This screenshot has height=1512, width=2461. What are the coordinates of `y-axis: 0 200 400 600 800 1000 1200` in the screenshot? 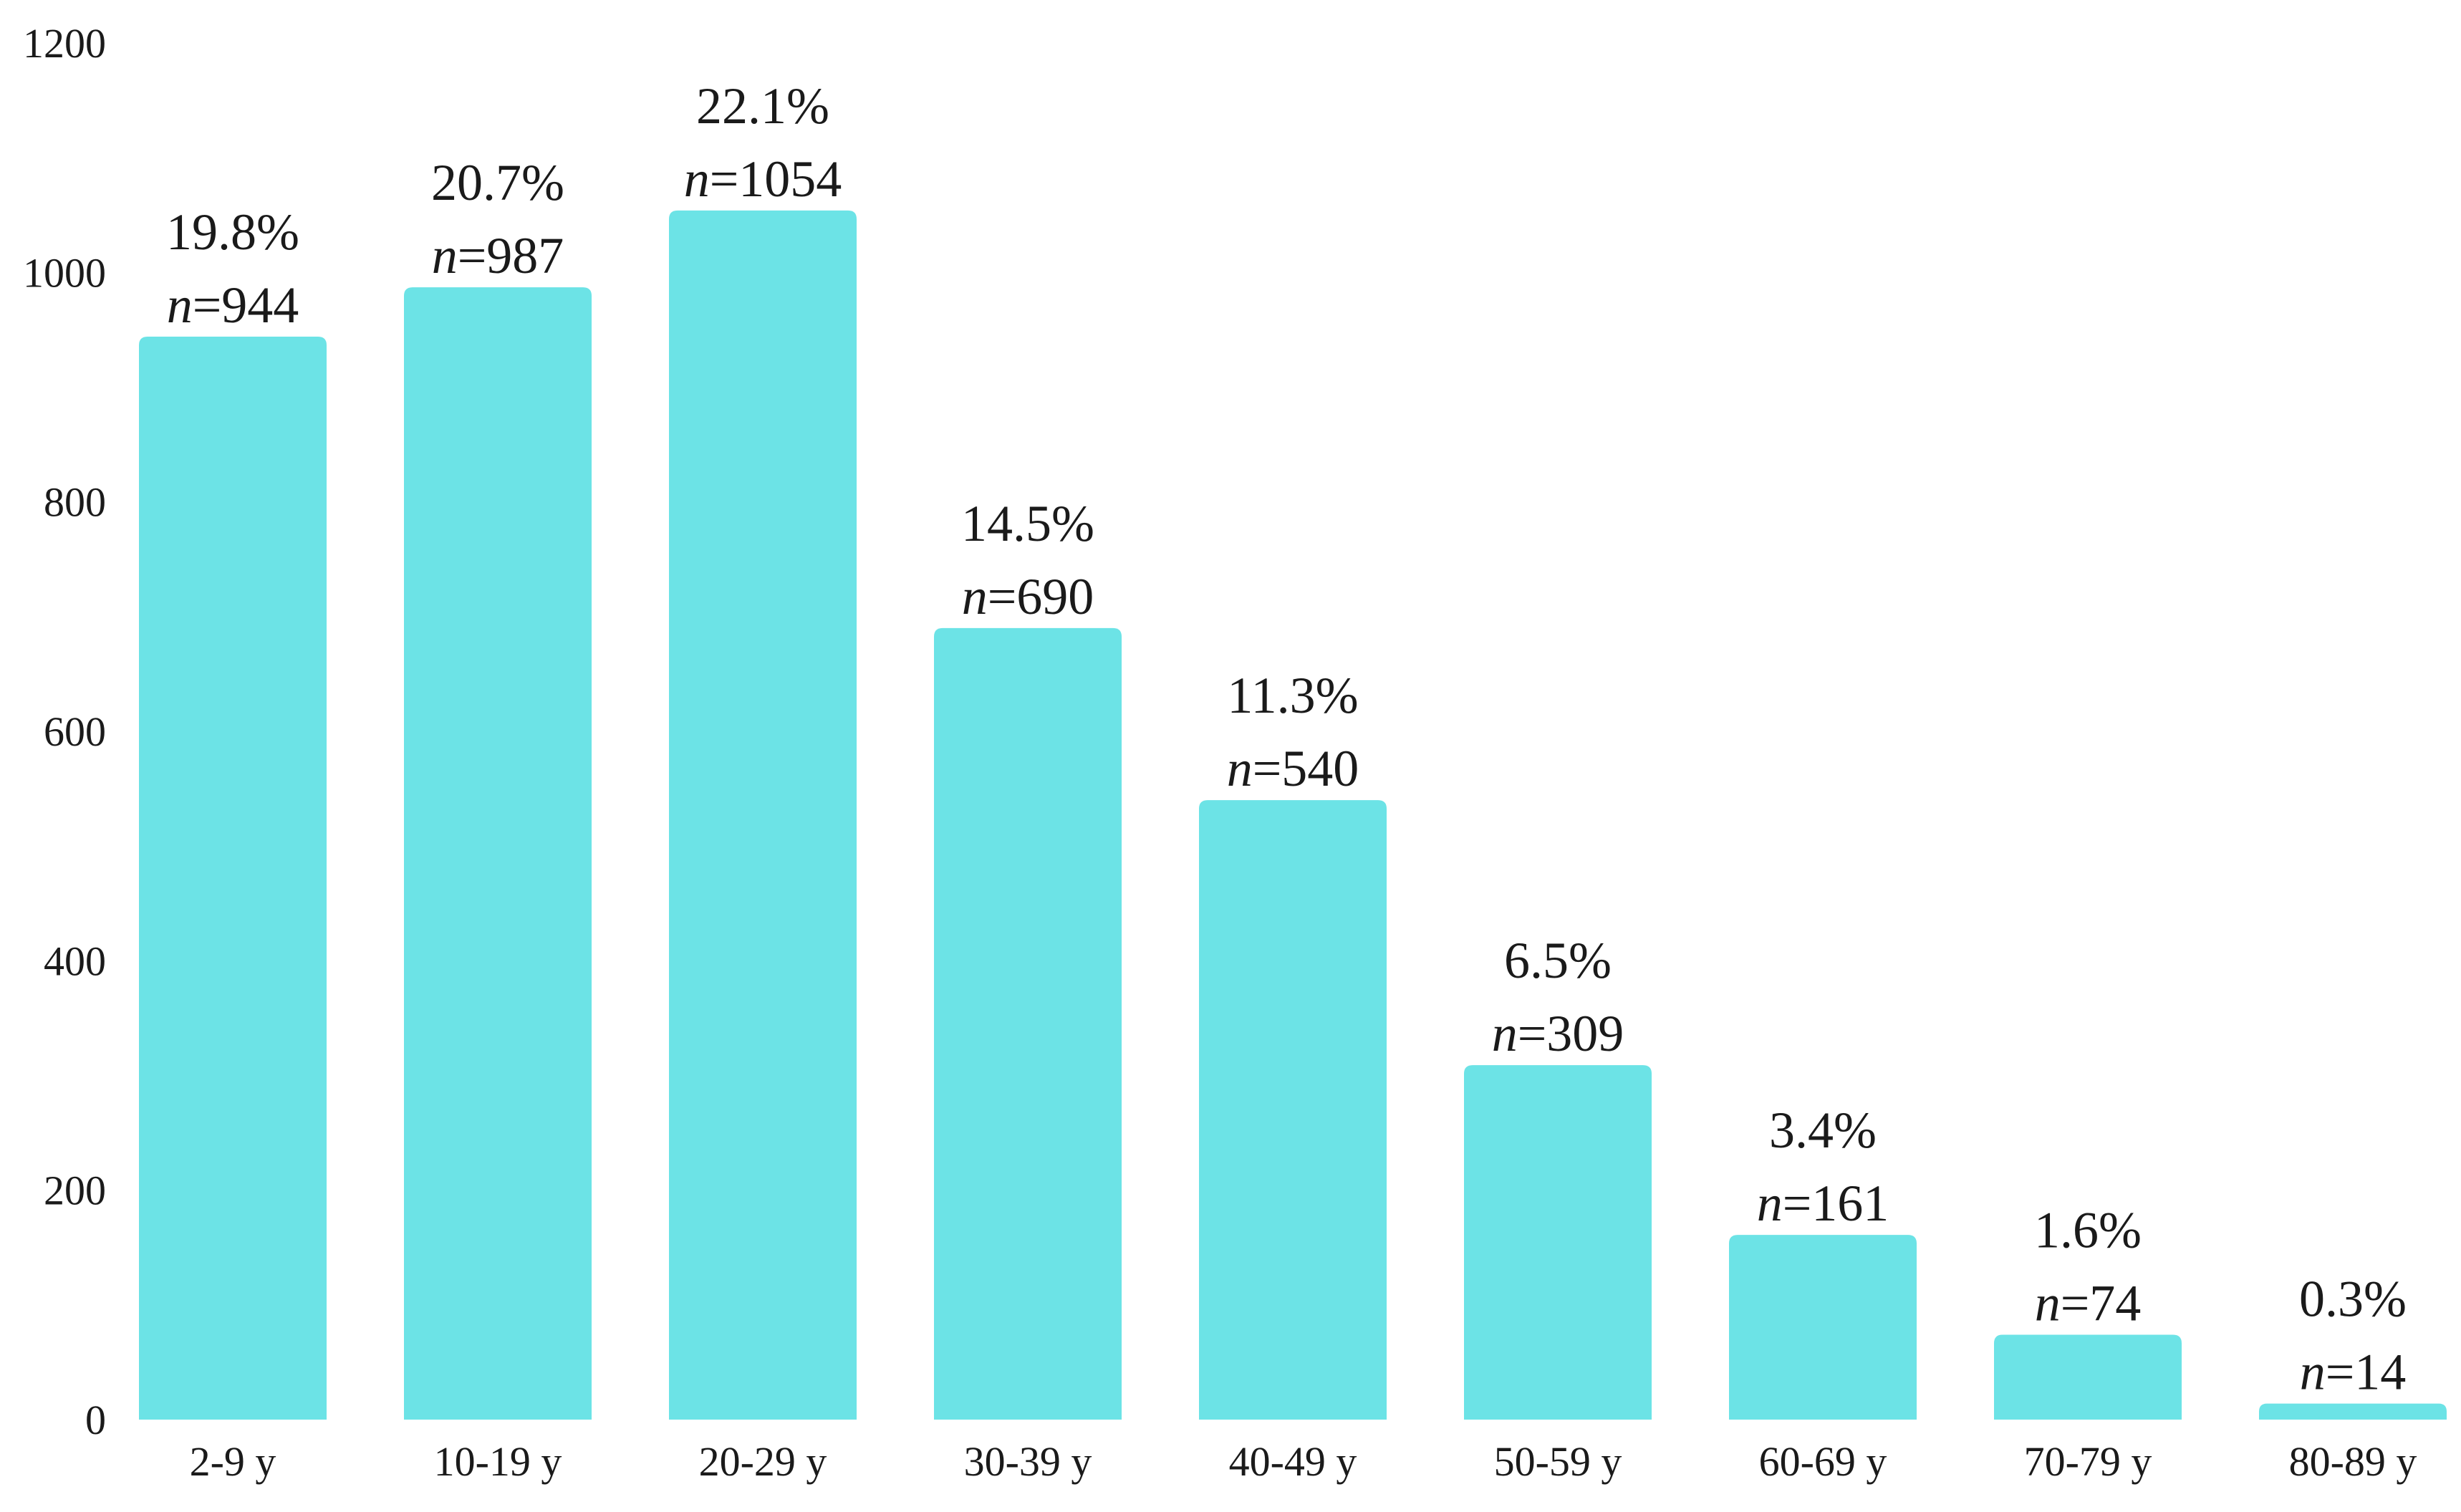 It's located at (64, 731).